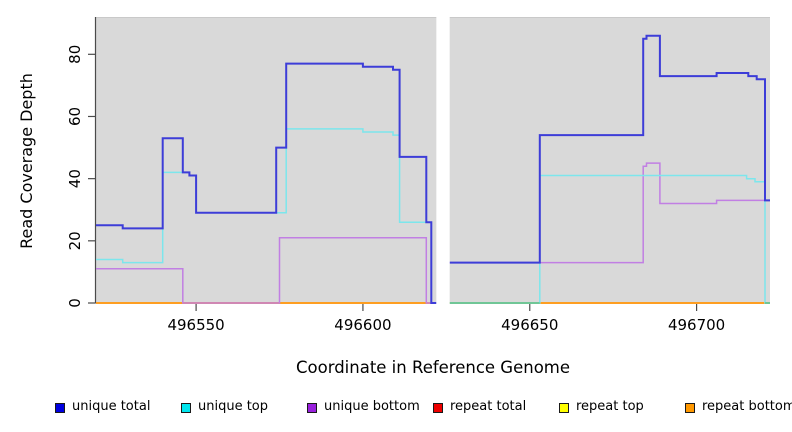 This screenshot has height=432, width=792. What do you see at coordinates (433, 367) in the screenshot?
I see `x-axis-title: Coordinate in Reference Genome` at bounding box center [433, 367].